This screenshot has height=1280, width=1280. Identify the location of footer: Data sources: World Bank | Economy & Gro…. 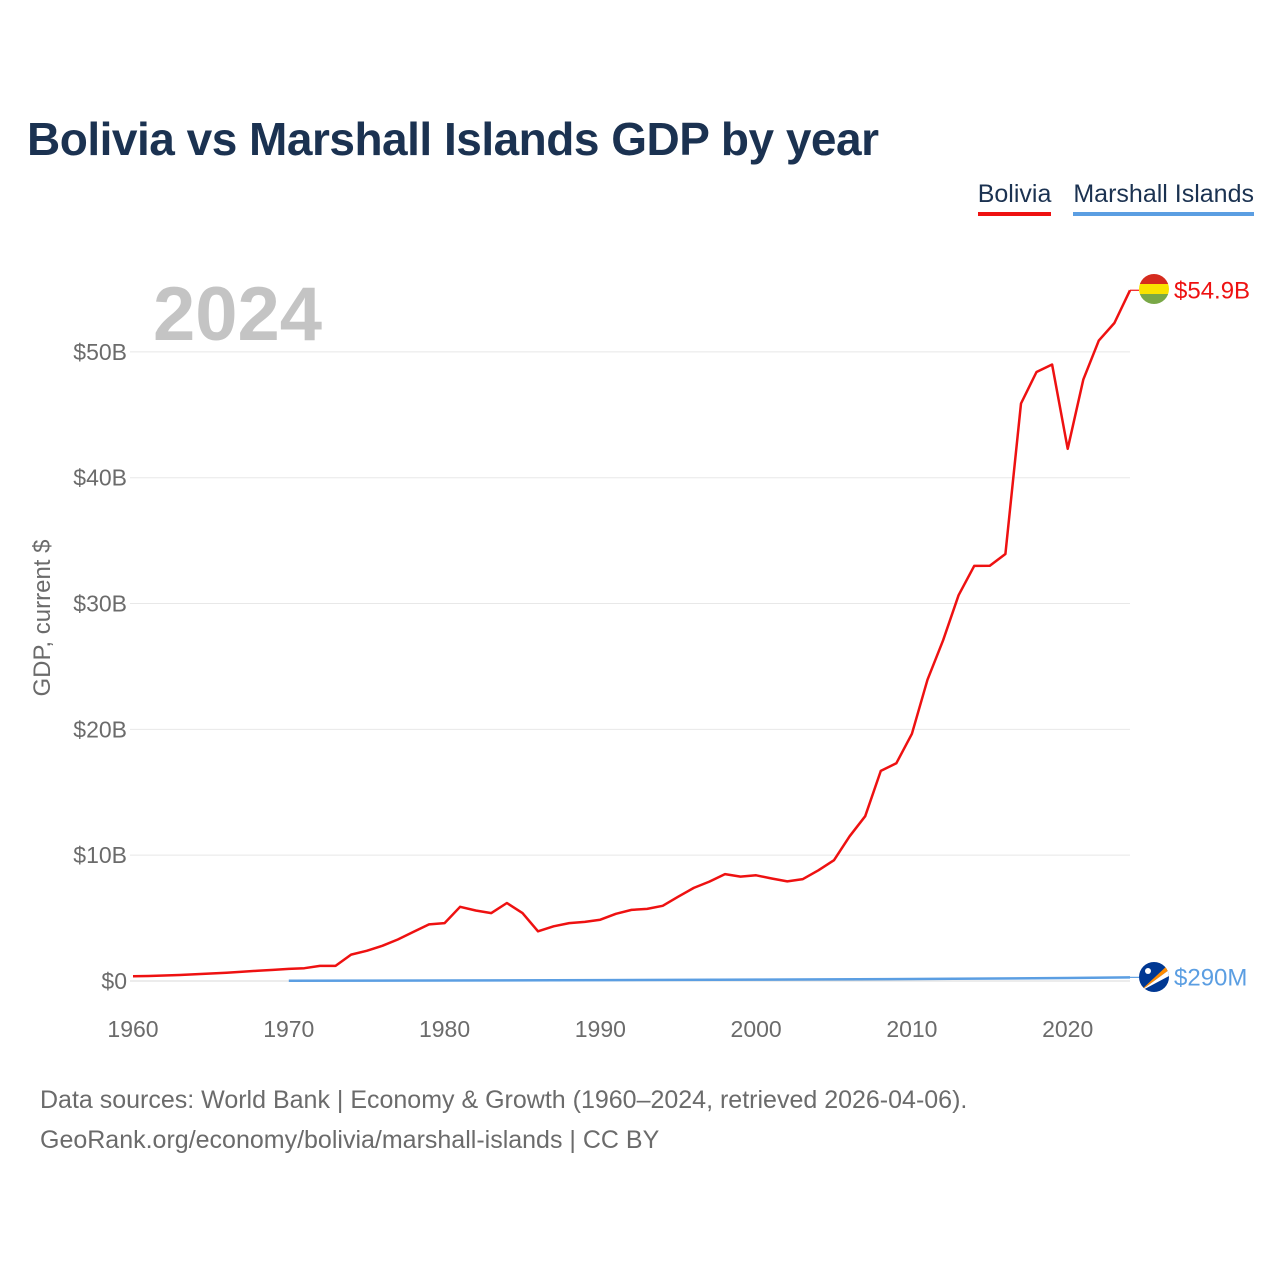
(503, 1120).